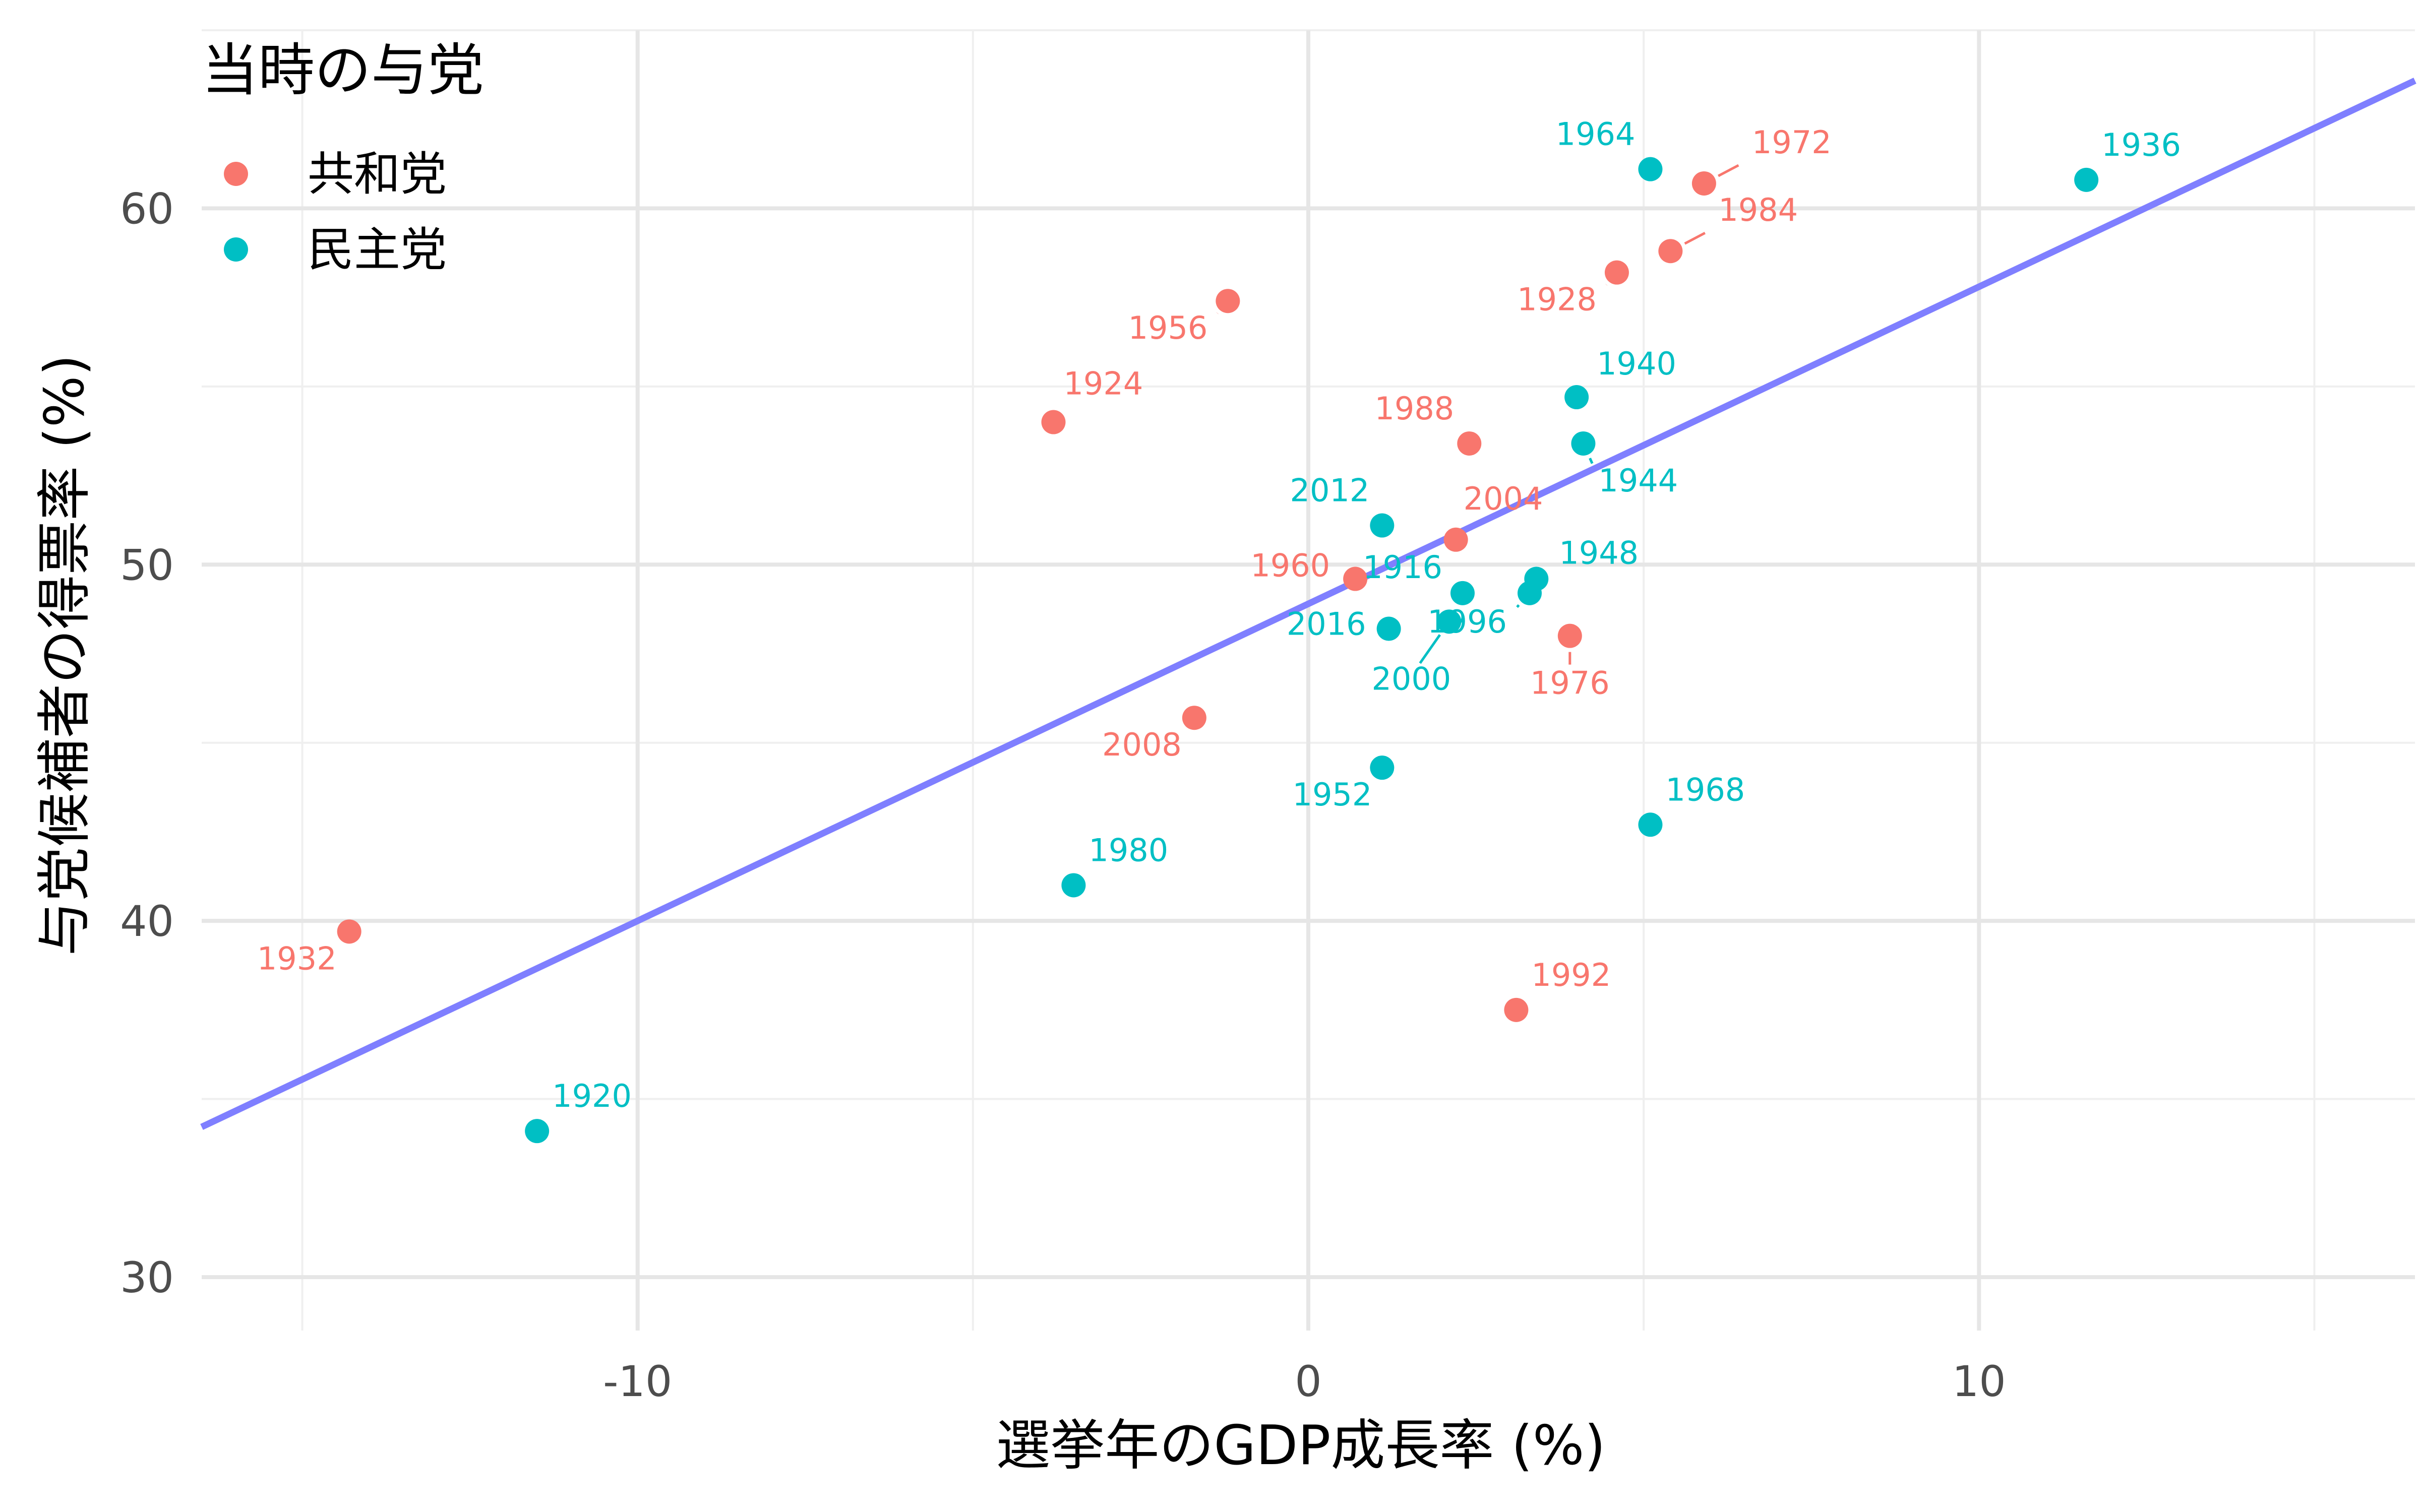  Describe the element at coordinates (147, 921) in the screenshot. I see `y-tick-label: 40` at that location.